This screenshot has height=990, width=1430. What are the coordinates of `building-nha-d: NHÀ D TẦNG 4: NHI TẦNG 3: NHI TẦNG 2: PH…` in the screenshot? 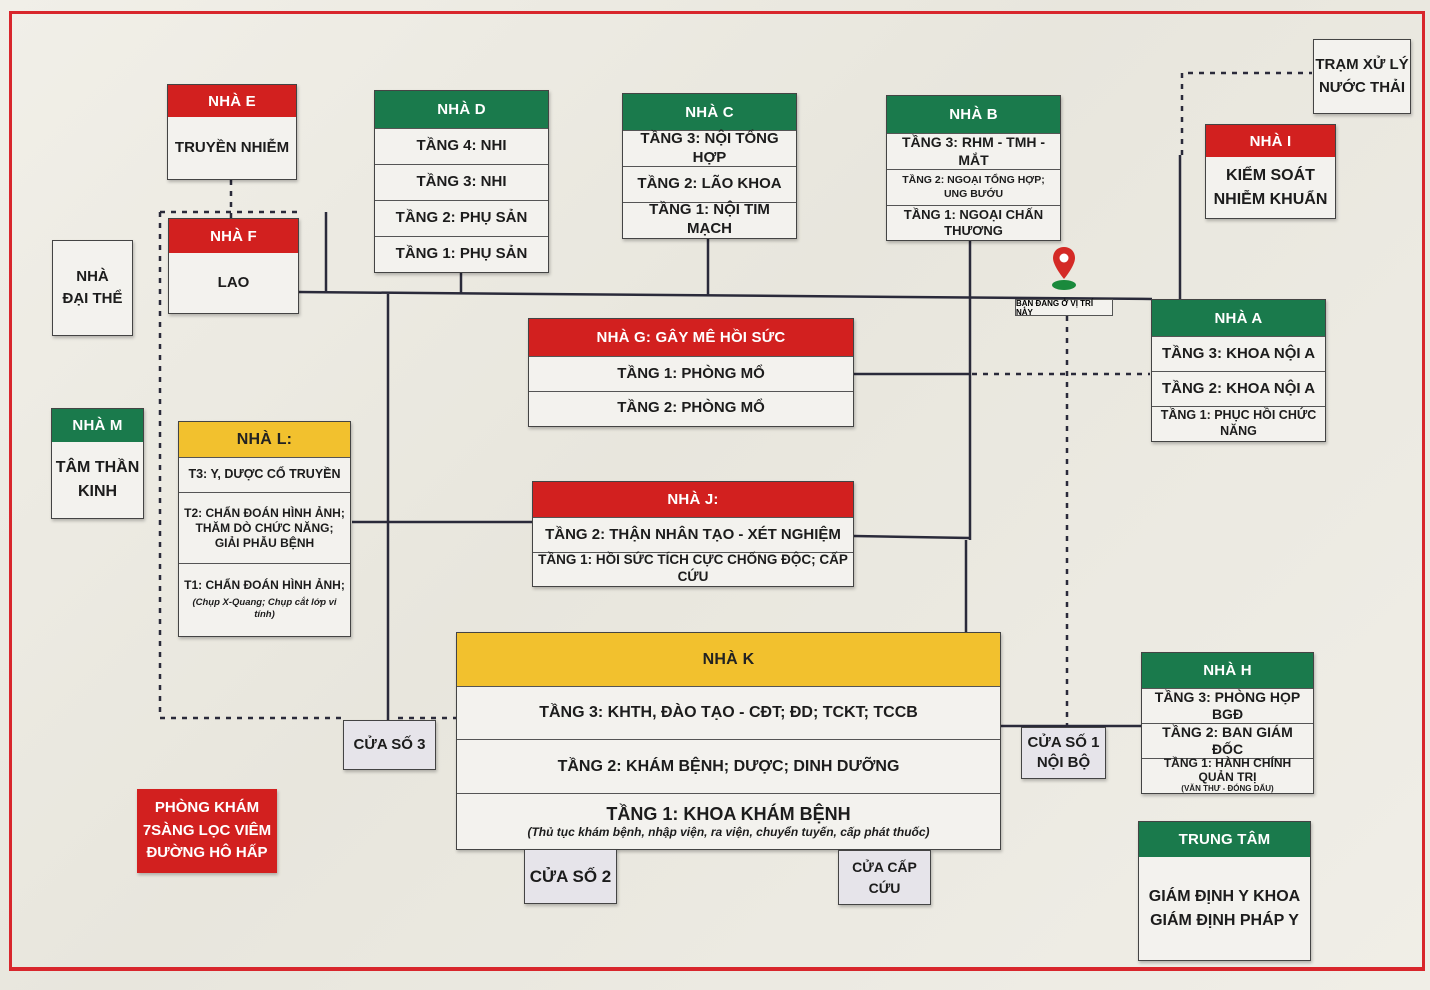 It's located at (461, 181).